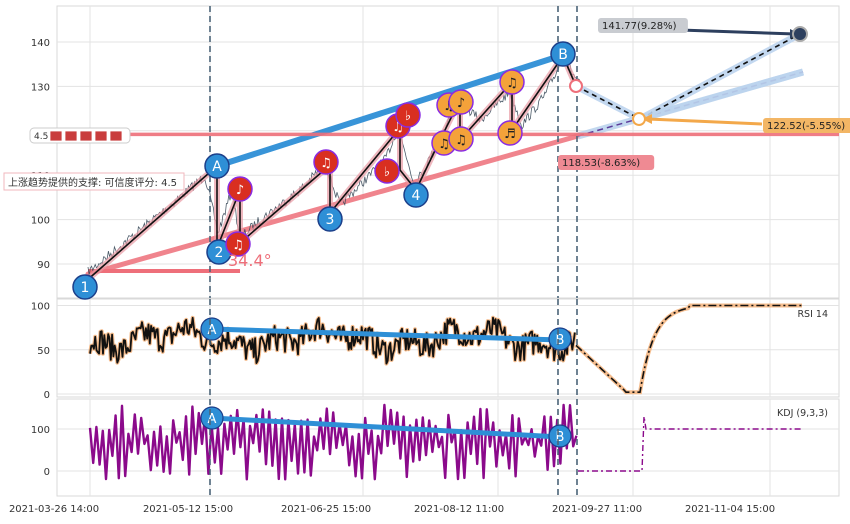 This screenshot has width=850, height=524. What do you see at coordinates (250, 260) in the screenshot?
I see `angle-label: 34.4°` at bounding box center [250, 260].